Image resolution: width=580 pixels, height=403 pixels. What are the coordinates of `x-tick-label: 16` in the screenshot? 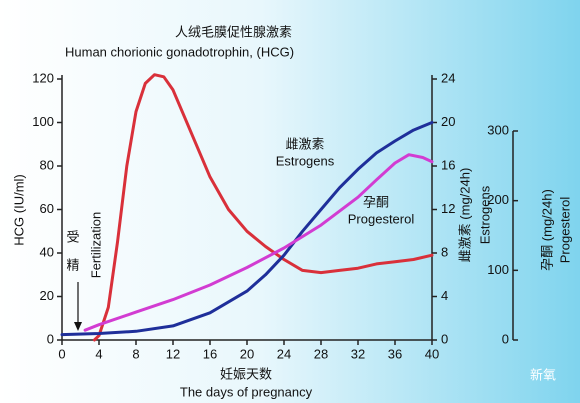 It's located at (210, 353).